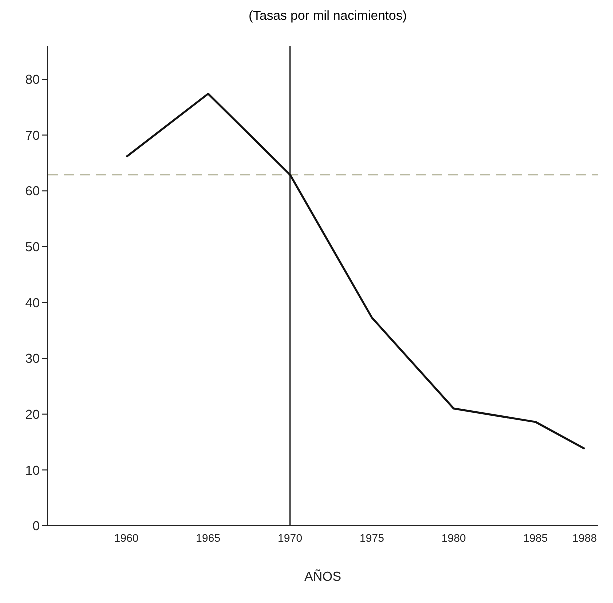  What do you see at coordinates (33, 302) in the screenshot?
I see `y-tick-label: 40` at bounding box center [33, 302].